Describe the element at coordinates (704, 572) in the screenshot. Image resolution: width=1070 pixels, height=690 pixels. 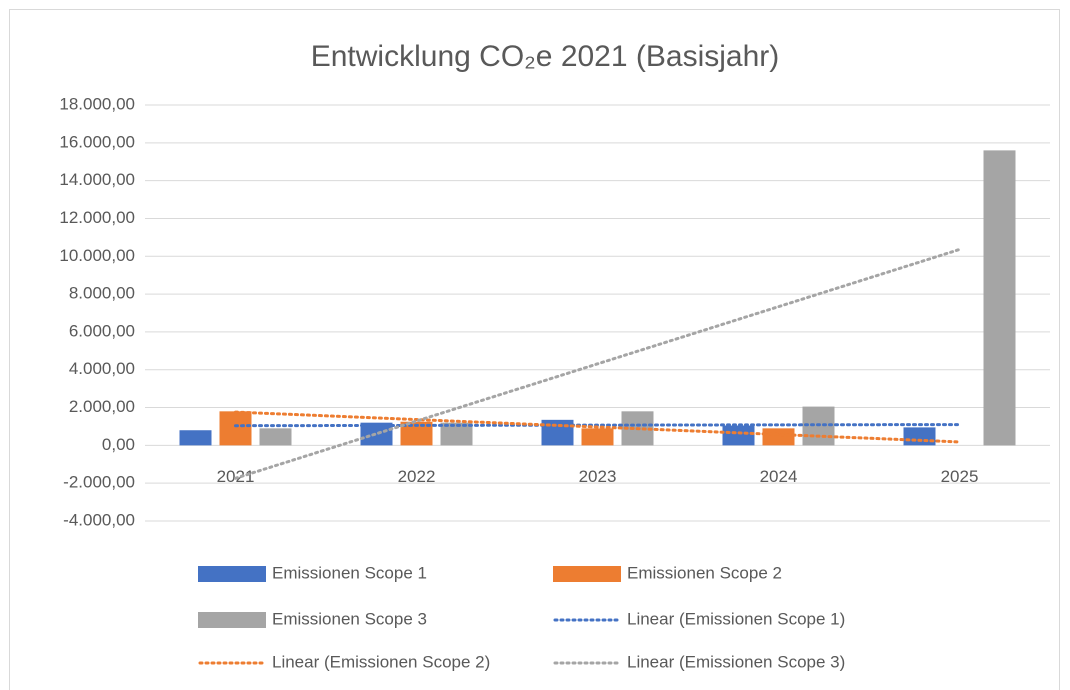
I see `legend-label: Emissionen Scope 2` at that location.